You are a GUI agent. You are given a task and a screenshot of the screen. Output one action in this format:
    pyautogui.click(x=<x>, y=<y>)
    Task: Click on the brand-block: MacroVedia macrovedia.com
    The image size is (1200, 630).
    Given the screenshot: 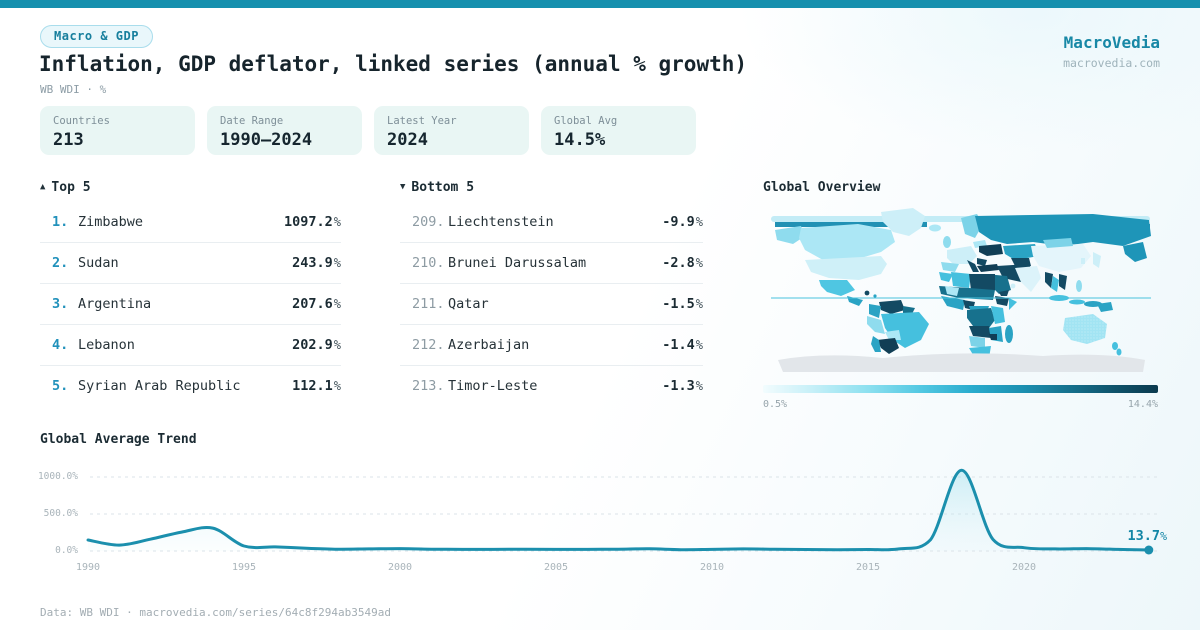 What is the action you would take?
    pyautogui.click(x=1111, y=51)
    